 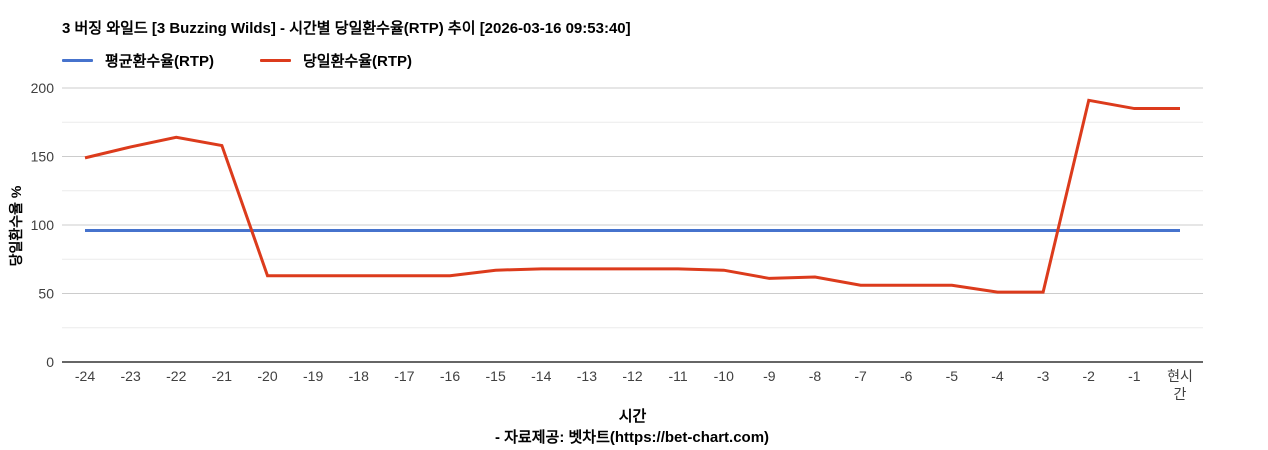 What do you see at coordinates (43, 225) in the screenshot?
I see `y-tick-label: 100` at bounding box center [43, 225].